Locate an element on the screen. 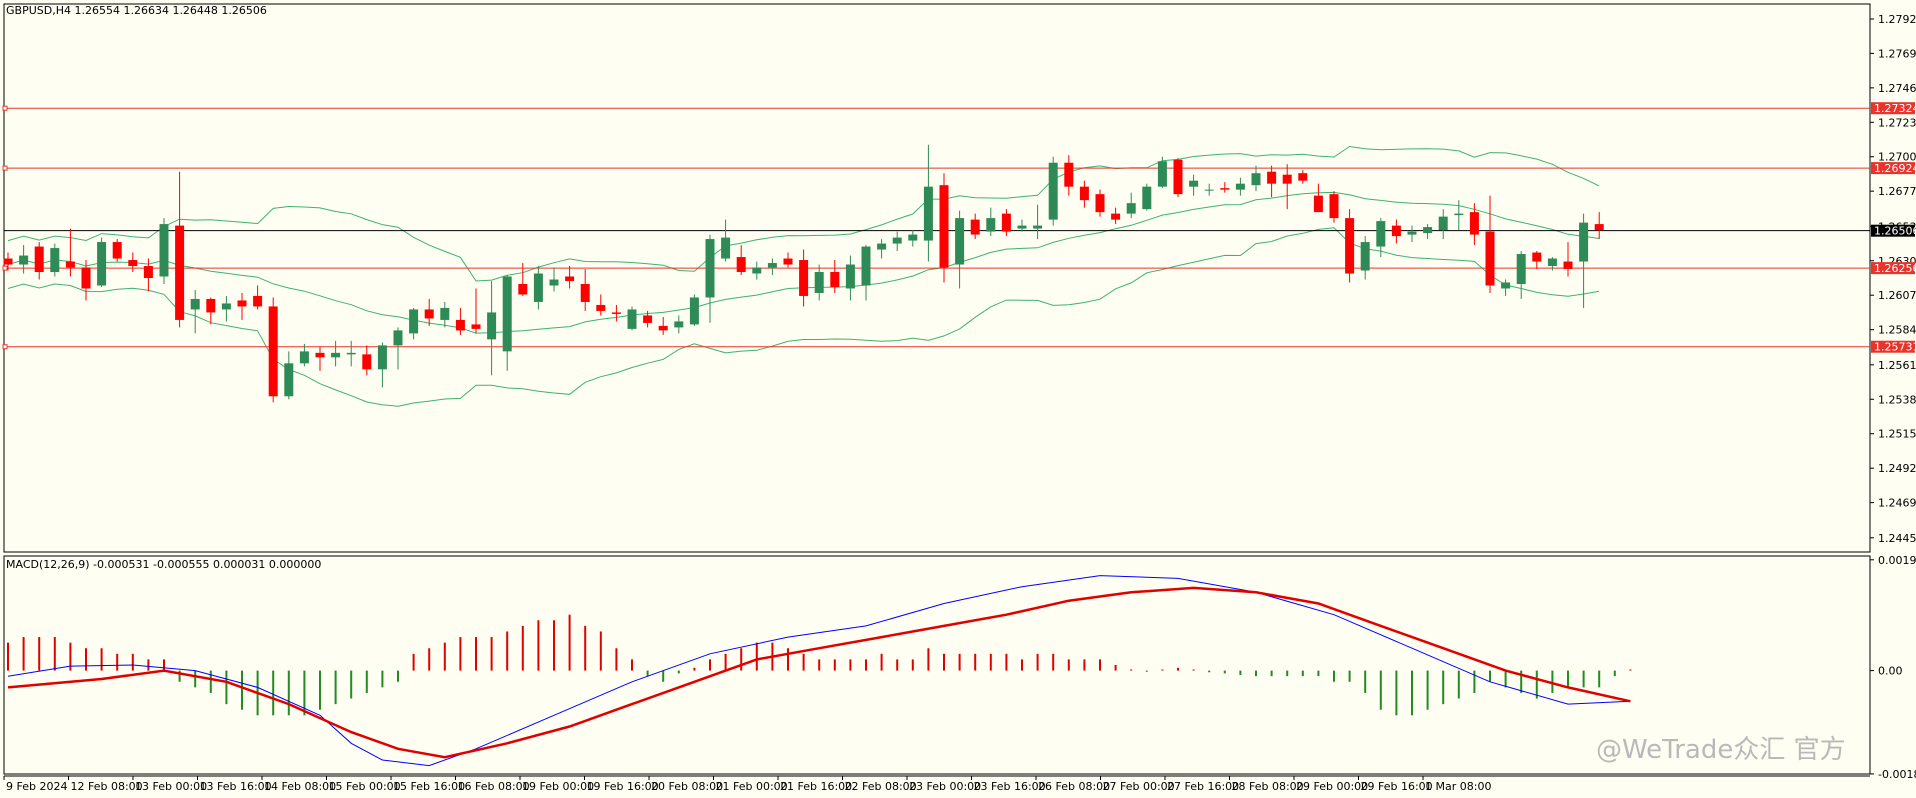  level-price-label: 1.26256 is located at coordinates (1895, 268).